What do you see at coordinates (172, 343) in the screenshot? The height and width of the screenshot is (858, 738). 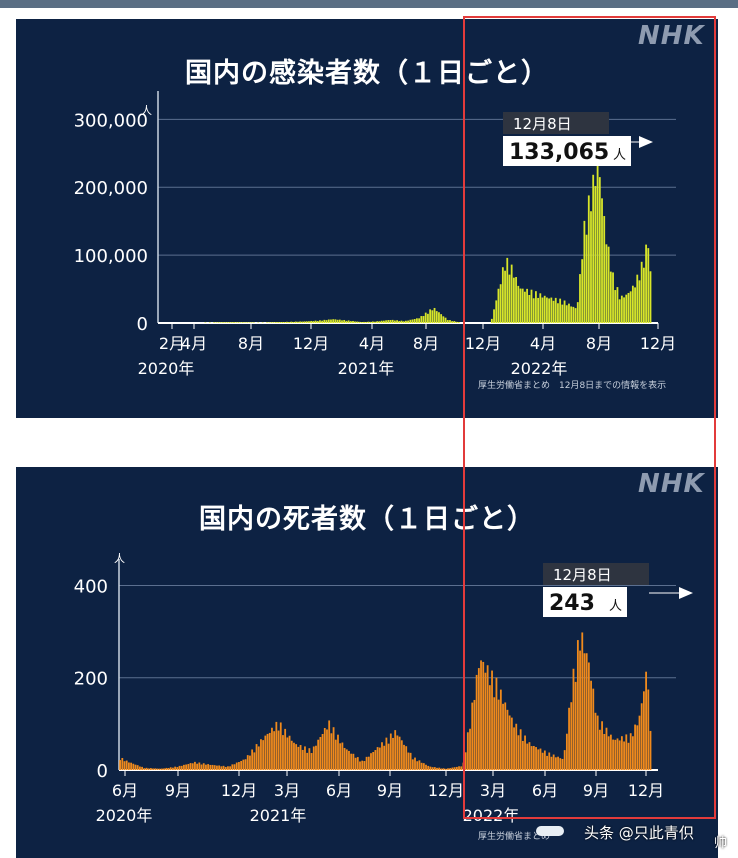 I see `month-label: 2月` at bounding box center [172, 343].